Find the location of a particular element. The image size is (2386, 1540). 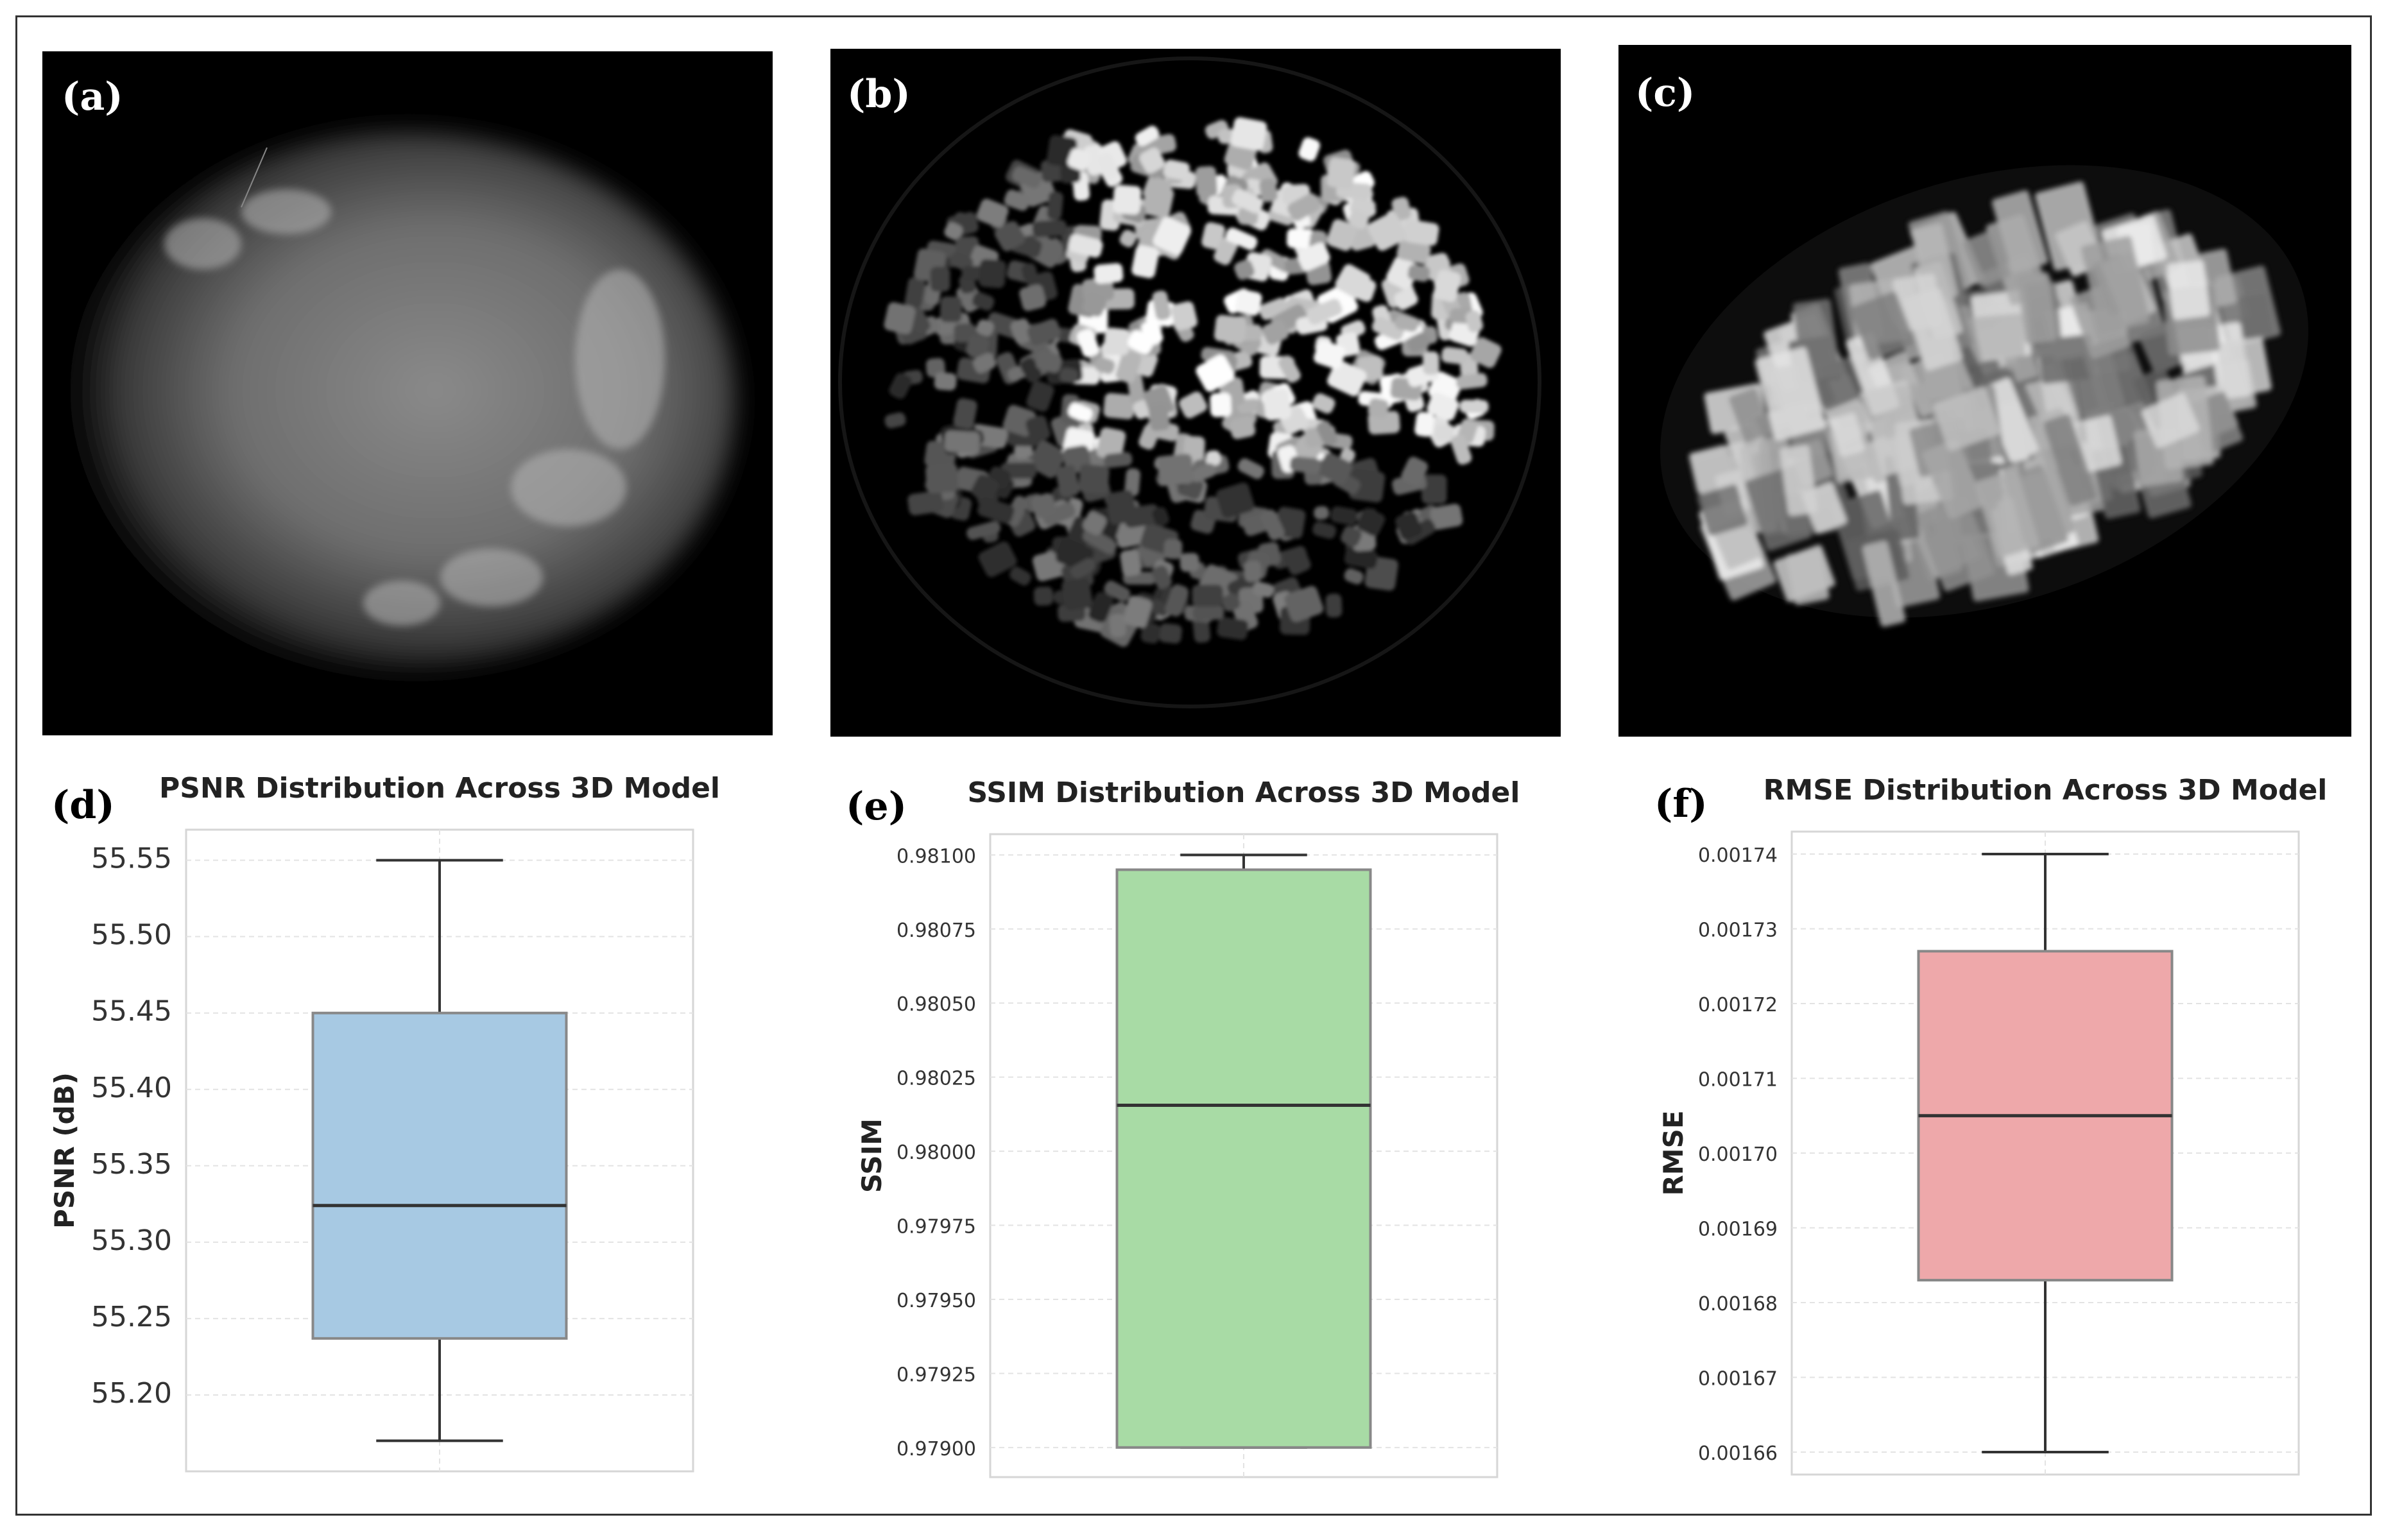

y-axis-label: SSIM is located at coordinates (872, 1156).